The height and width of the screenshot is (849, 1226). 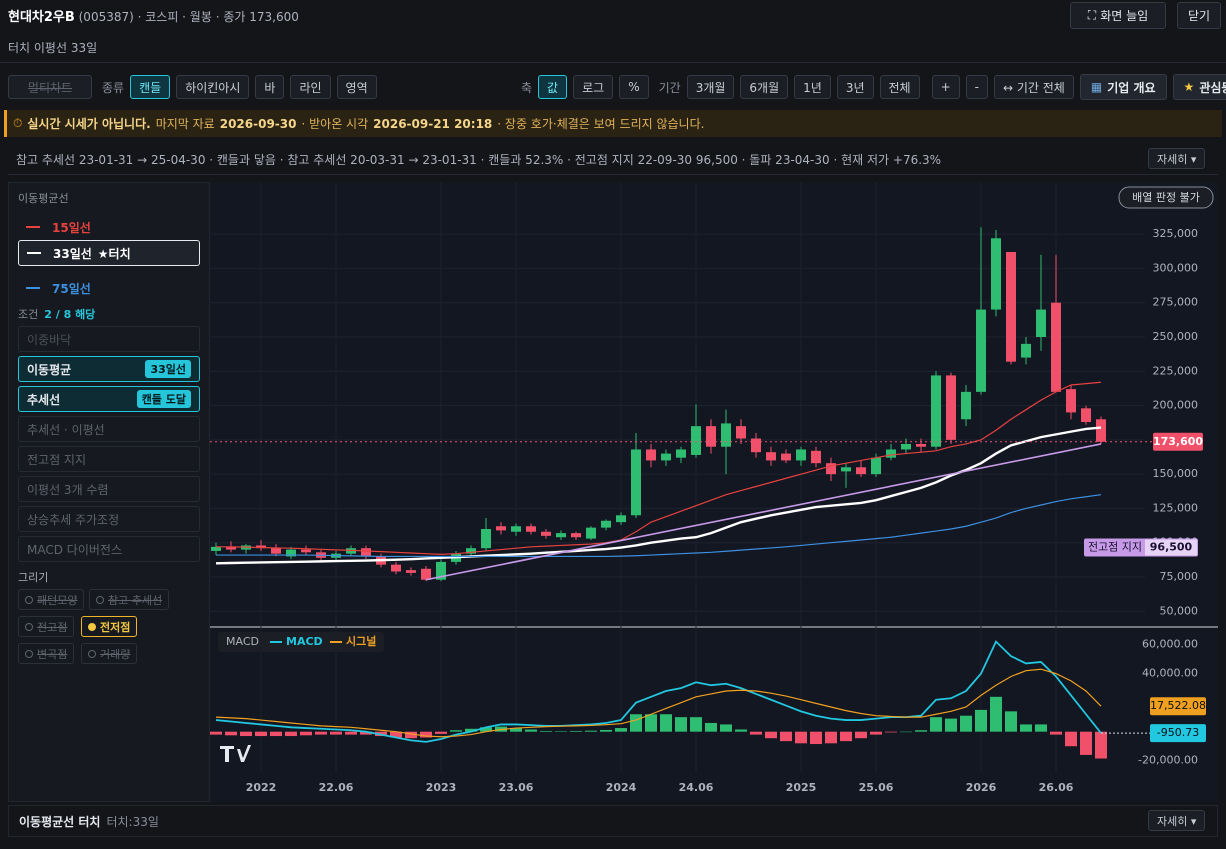 I want to click on axis-button: 로그, so click(x=593, y=87).